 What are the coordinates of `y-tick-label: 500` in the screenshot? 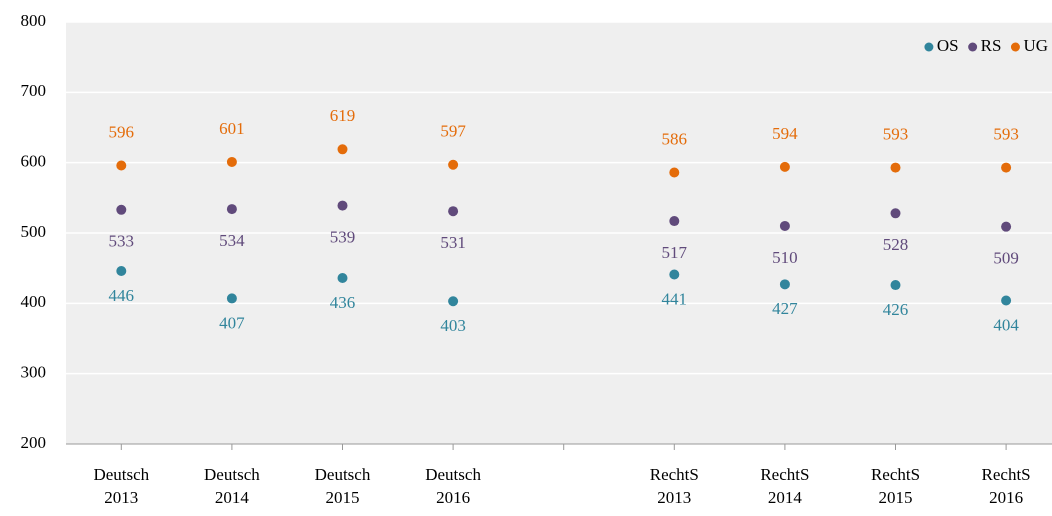 It's located at (34, 231).